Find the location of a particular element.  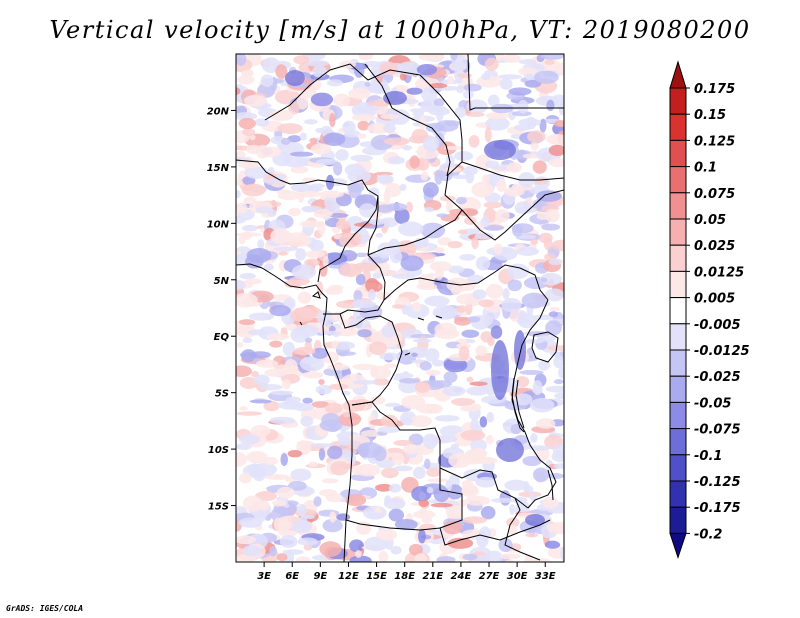

field-patch-strong is located at coordinates (500, 150).